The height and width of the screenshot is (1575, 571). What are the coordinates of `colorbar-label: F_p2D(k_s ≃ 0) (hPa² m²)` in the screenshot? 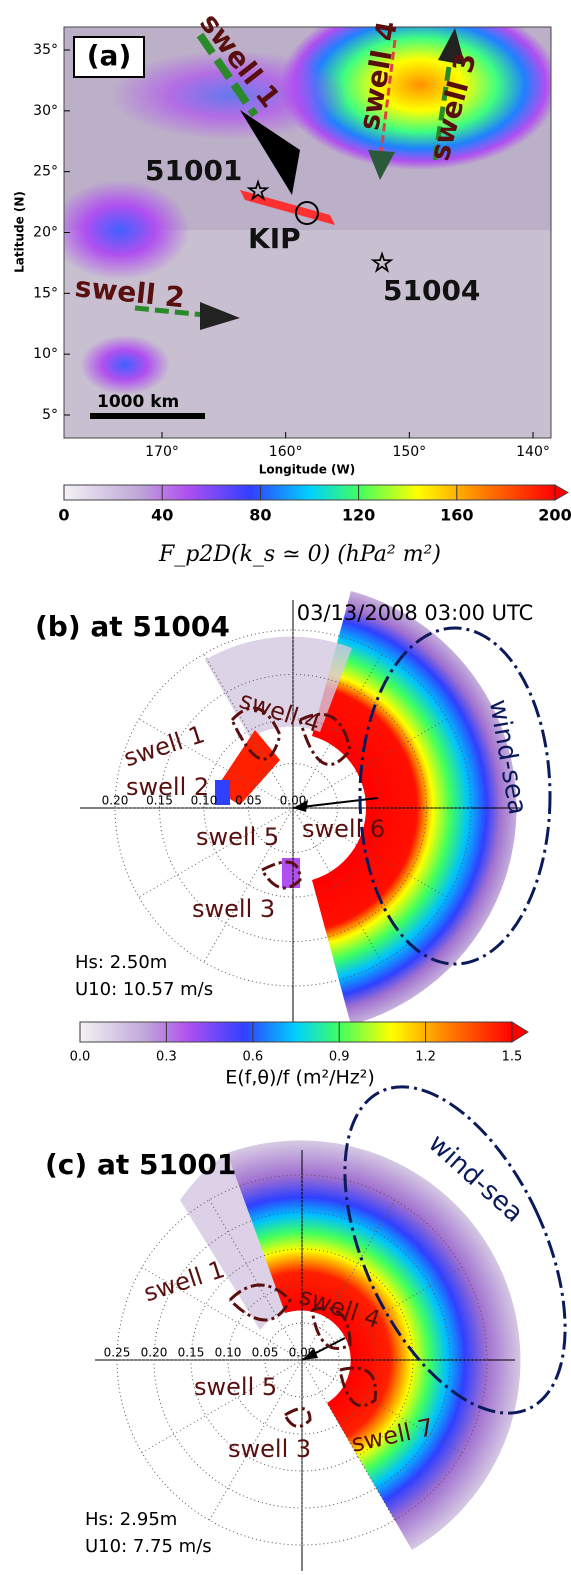 It's located at (299, 554).